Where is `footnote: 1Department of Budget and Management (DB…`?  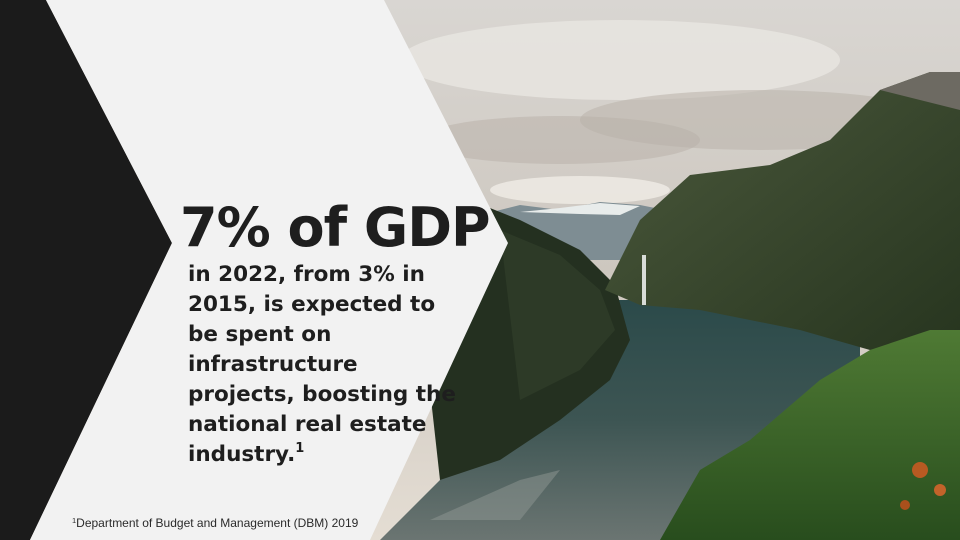
footnote: 1Department of Budget and Management (DB… is located at coordinates (215, 523).